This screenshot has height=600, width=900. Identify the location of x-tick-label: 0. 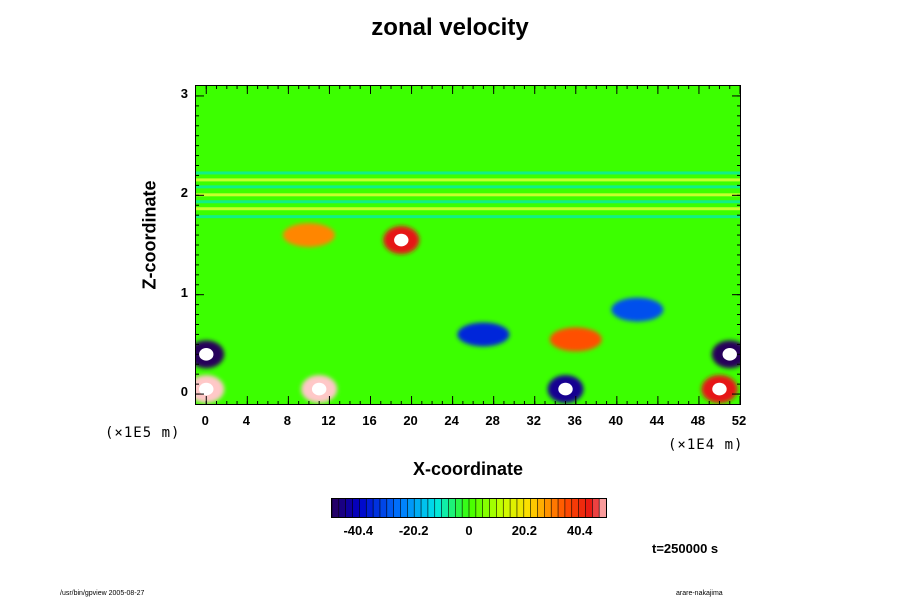
(205, 420).